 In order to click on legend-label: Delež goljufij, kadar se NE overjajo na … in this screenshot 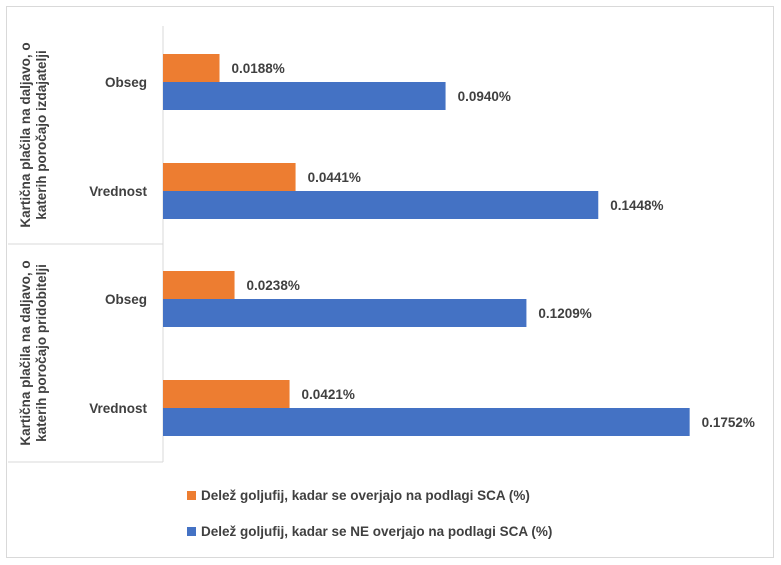, I will do `click(376, 531)`.